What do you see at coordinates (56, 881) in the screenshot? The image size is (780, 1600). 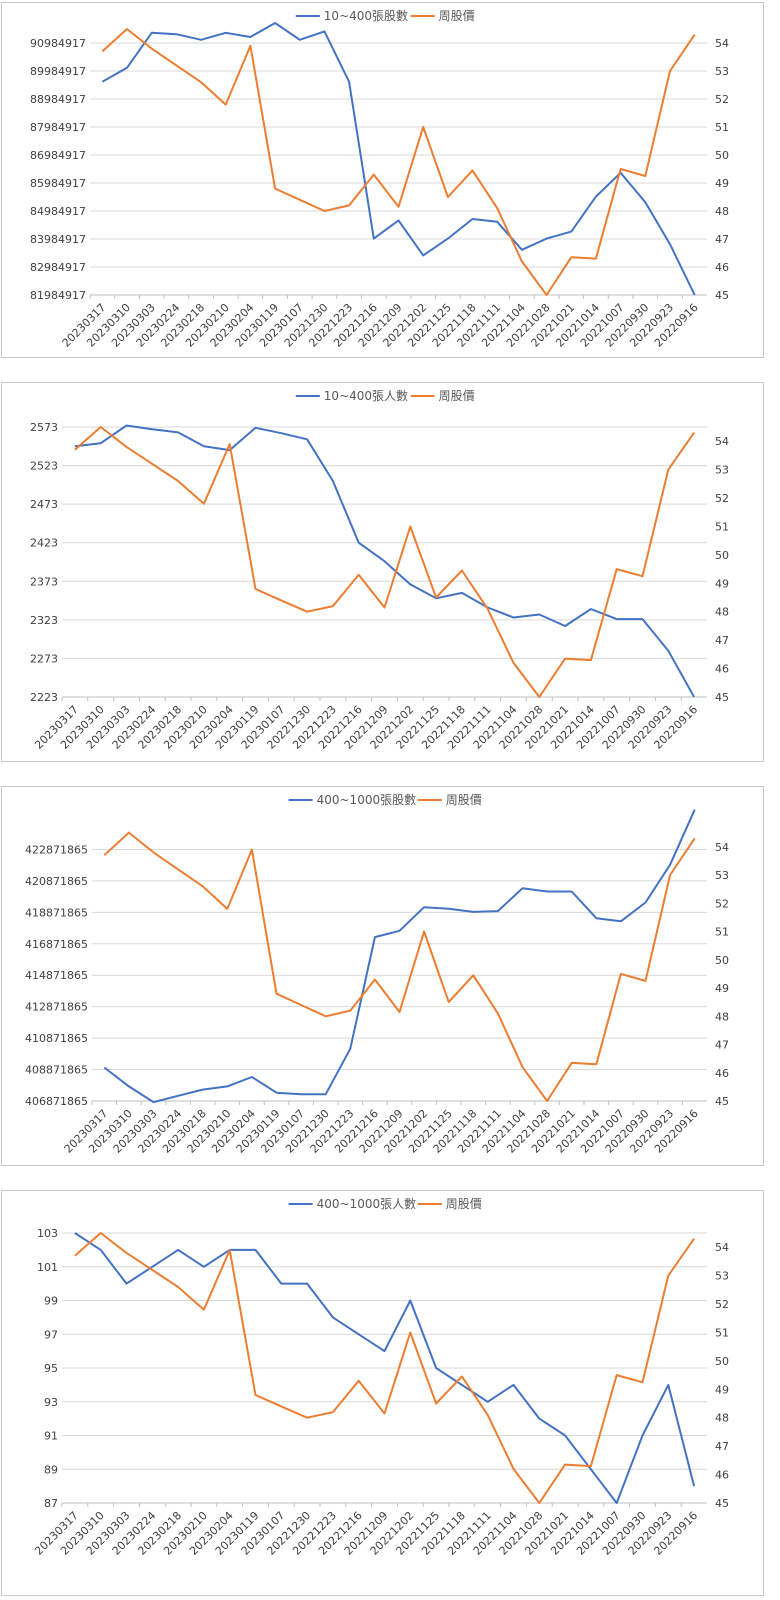 I see `y-left-tick-label: 420871865` at bounding box center [56, 881].